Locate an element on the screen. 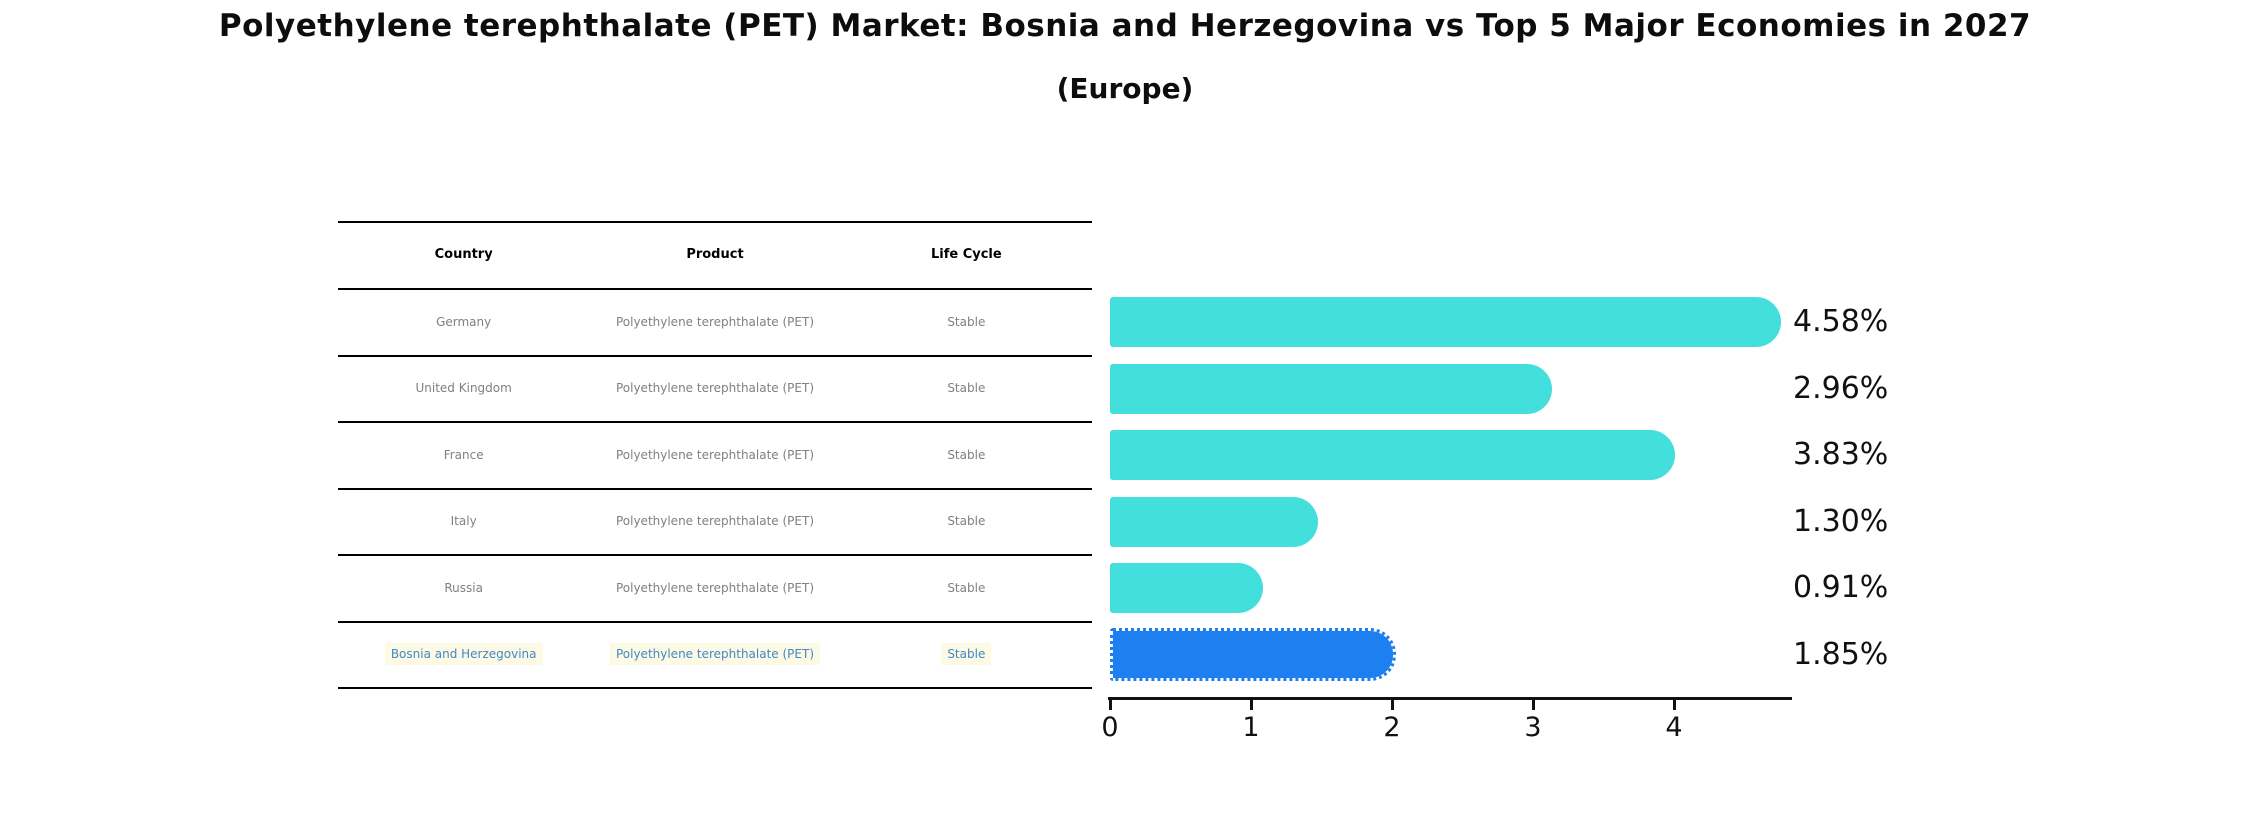 The height and width of the screenshot is (823, 2250). x-axis-tick-label: 4 is located at coordinates (1674, 727).